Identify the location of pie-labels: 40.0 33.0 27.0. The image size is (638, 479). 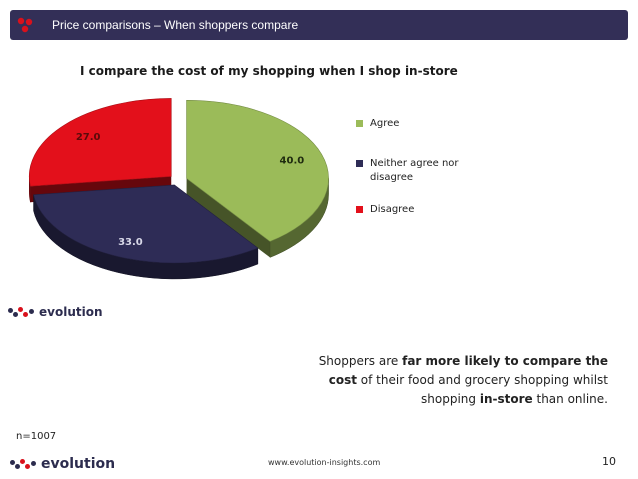
(190, 190).